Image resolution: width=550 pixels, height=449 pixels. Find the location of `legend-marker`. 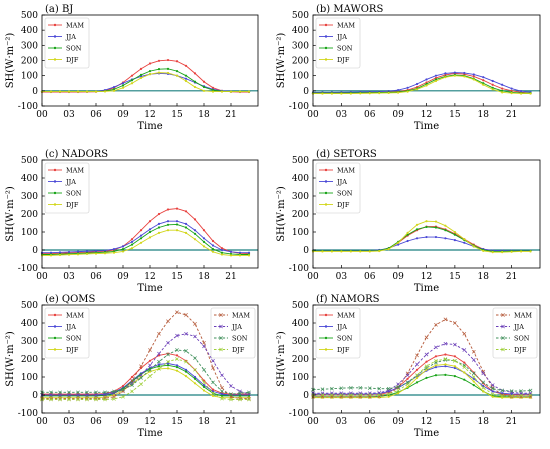

legend-marker is located at coordinates (221, 315).